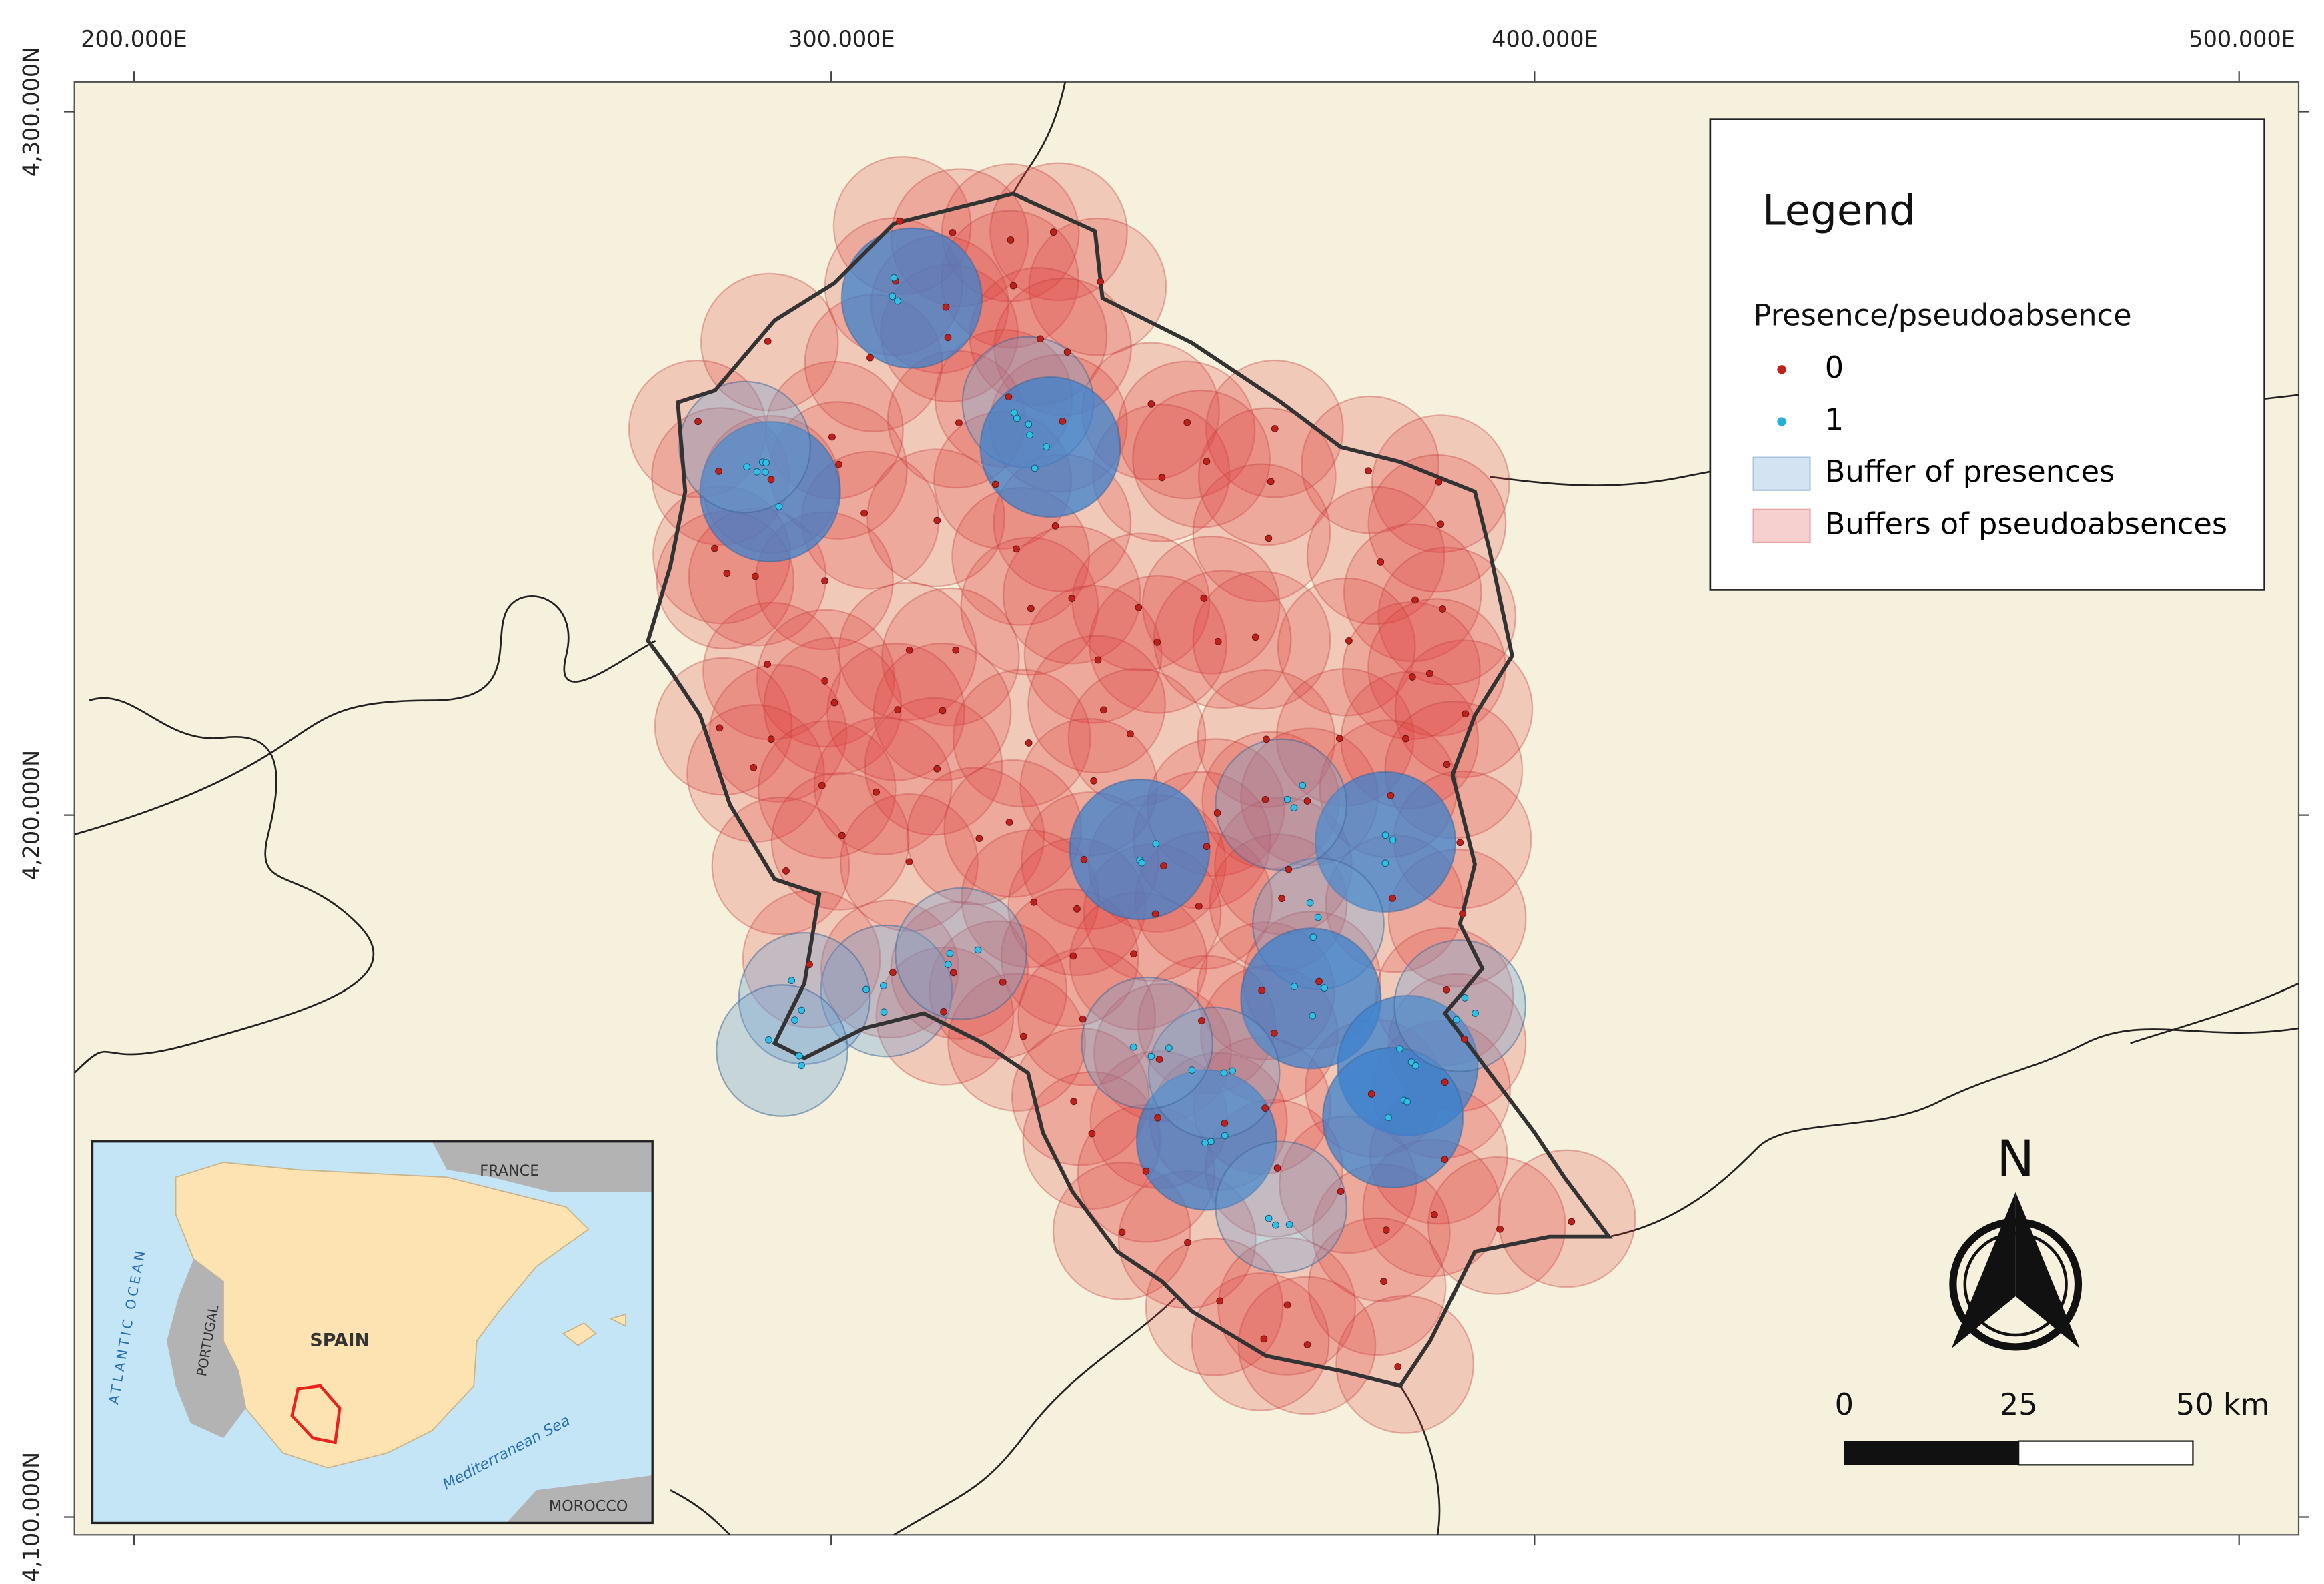  Describe the element at coordinates (1839, 209) in the screenshot. I see `legend-title: Legend` at that location.